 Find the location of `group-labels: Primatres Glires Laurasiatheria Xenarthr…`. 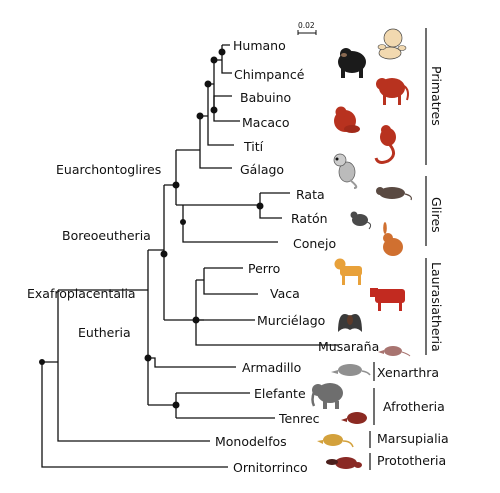

group-labels: Primatres Glires Laurasiatheria Xenarthr… is located at coordinates (413, 267).